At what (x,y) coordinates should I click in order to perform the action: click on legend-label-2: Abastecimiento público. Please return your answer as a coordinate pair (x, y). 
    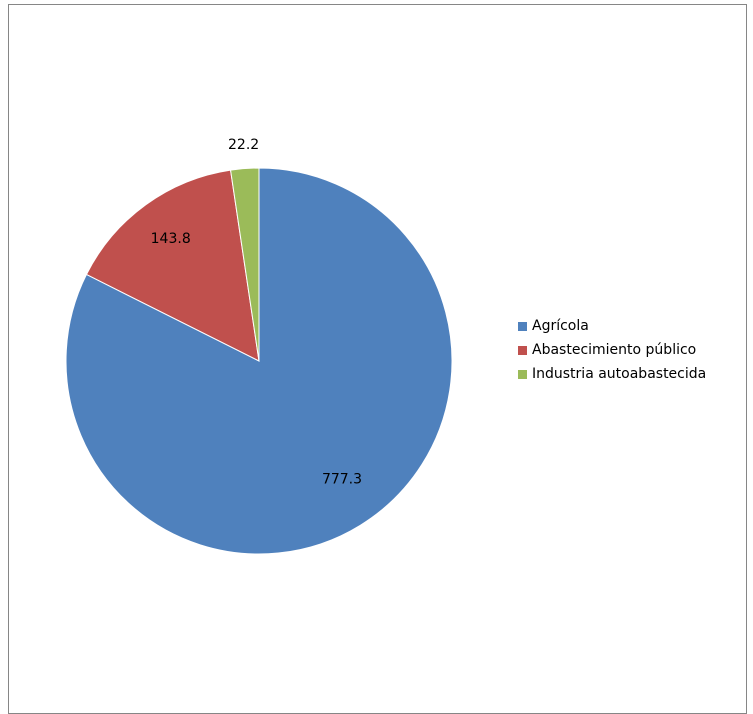
    Looking at the image, I should click on (614, 350).